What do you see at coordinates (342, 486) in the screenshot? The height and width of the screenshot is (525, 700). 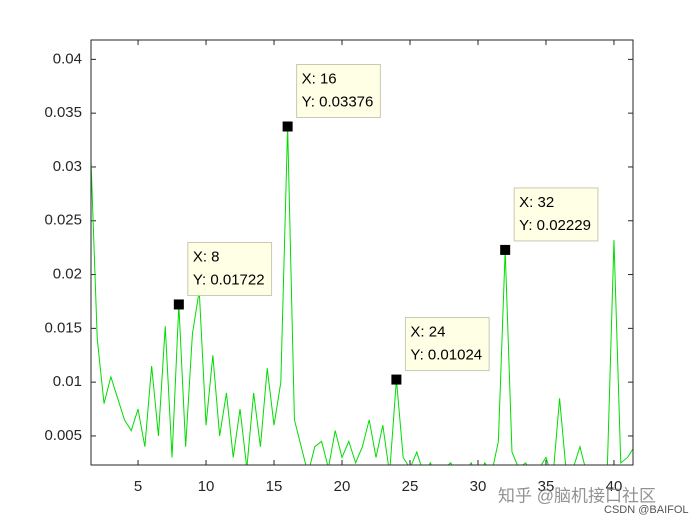 I see `x-tick-label: 20` at bounding box center [342, 486].